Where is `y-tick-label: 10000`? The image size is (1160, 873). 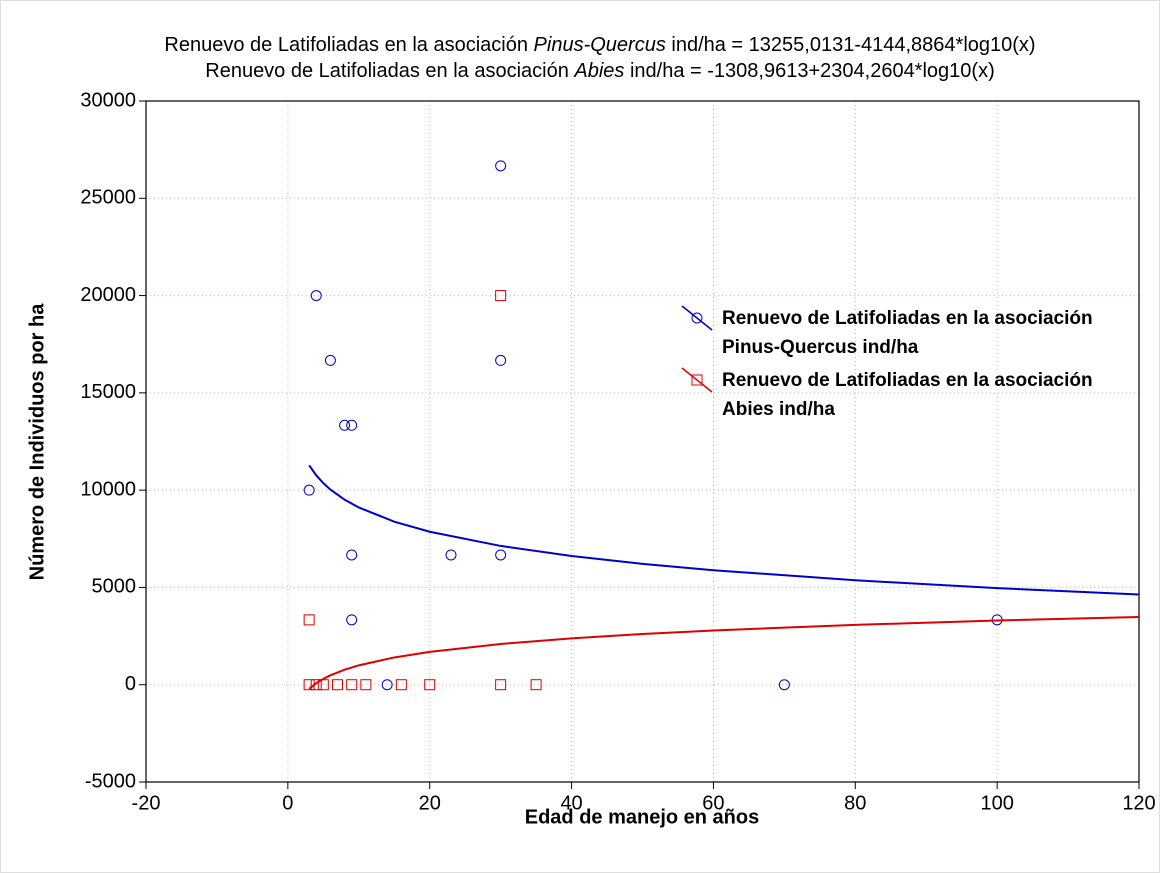 y-tick-label: 10000 is located at coordinates (108, 489).